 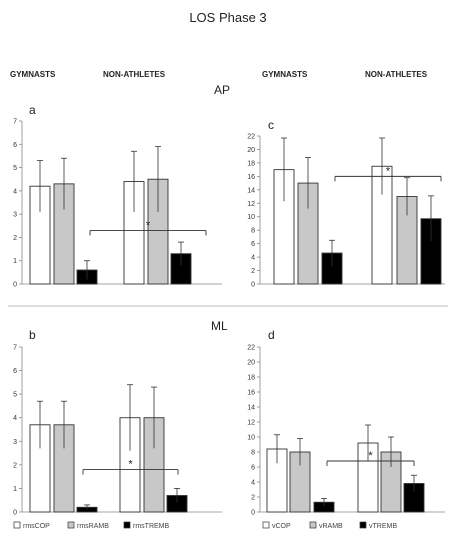 I want to click on group-label-gymnasts-left: GYMNASTS, so click(x=33, y=74).